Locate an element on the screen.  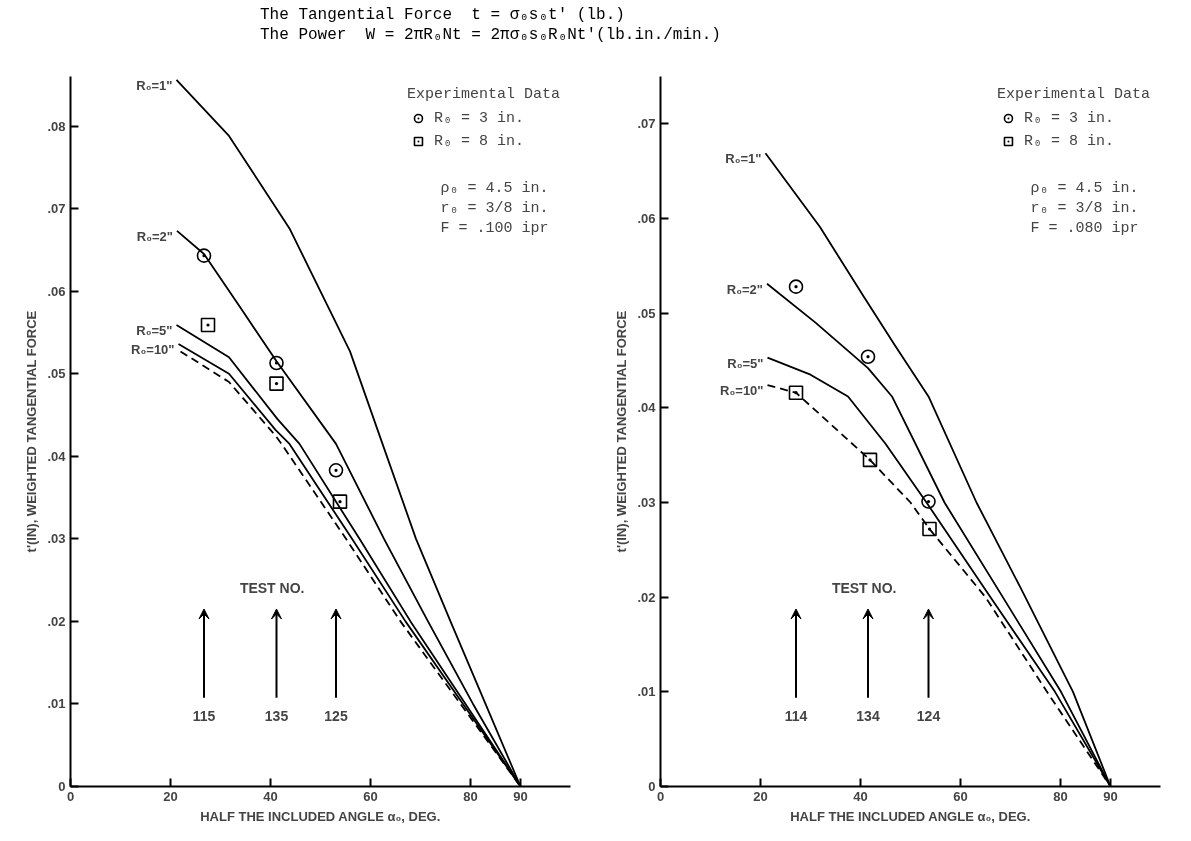
annotation: 125 is located at coordinates (336, 715).